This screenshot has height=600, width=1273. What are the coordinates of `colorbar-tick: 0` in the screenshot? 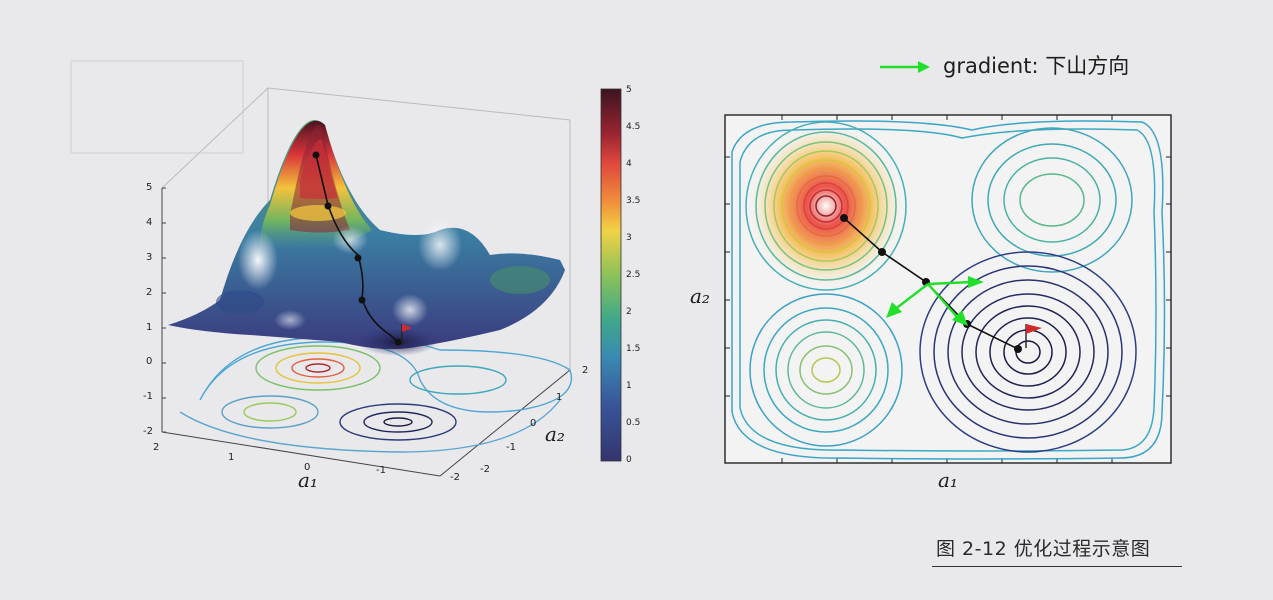 It's located at (629, 460).